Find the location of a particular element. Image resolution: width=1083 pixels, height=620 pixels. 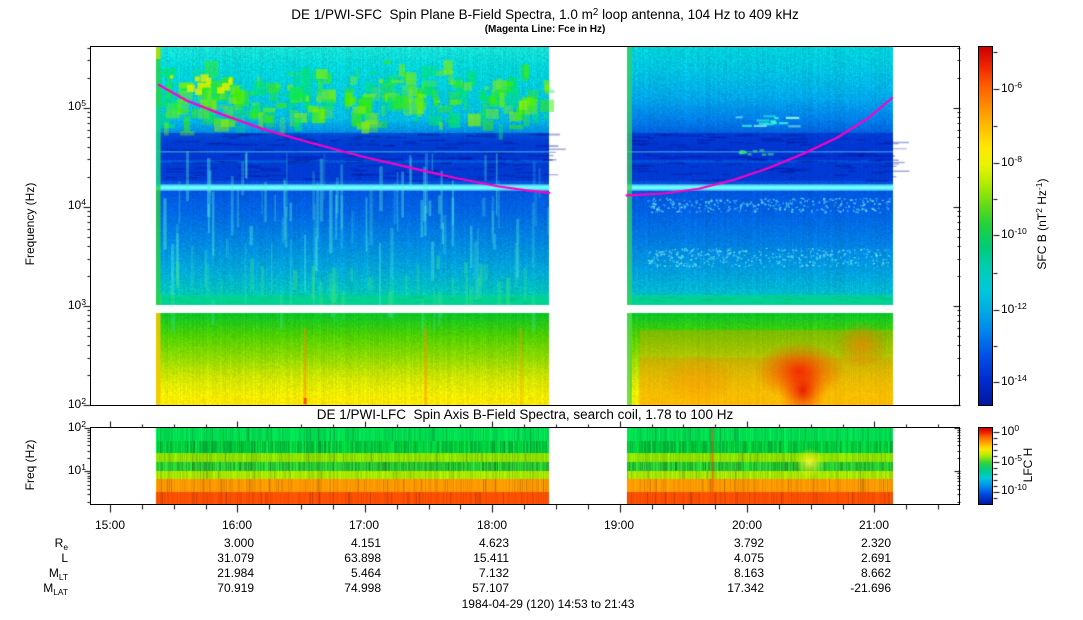

x-tick-label-1500: 15:00 is located at coordinates (110, 525).